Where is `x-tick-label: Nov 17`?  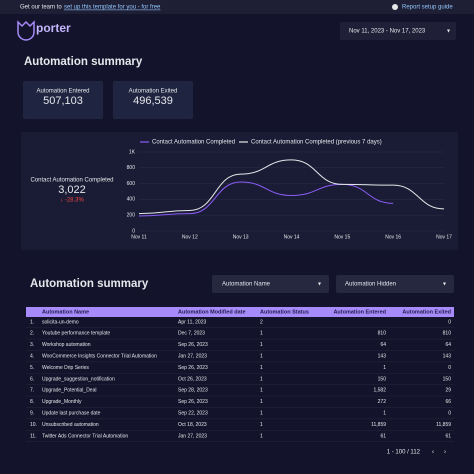
x-tick-label: Nov 17 is located at coordinates (444, 237).